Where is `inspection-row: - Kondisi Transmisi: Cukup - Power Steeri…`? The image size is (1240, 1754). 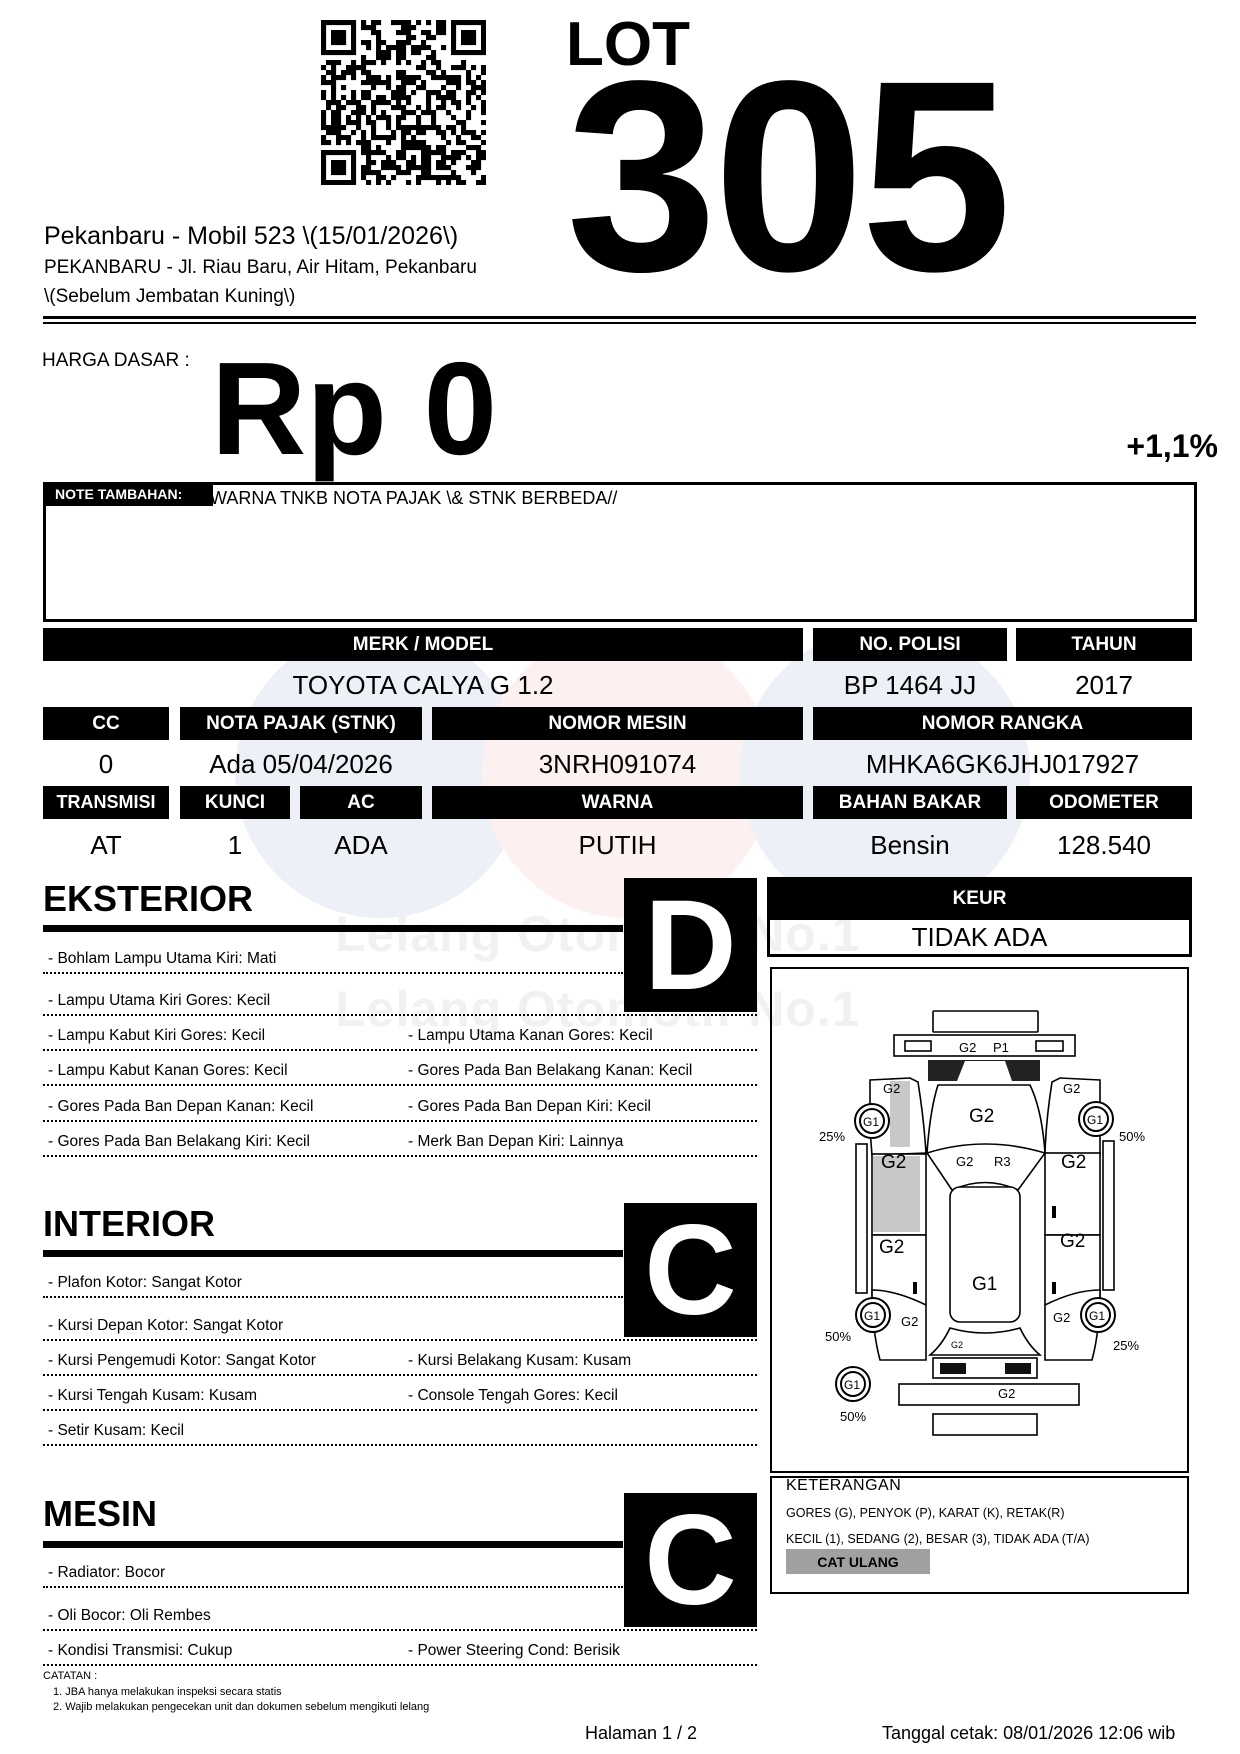
inspection-row: - Kondisi Transmisi: Cukup - Power Steeri… is located at coordinates (400, 1648).